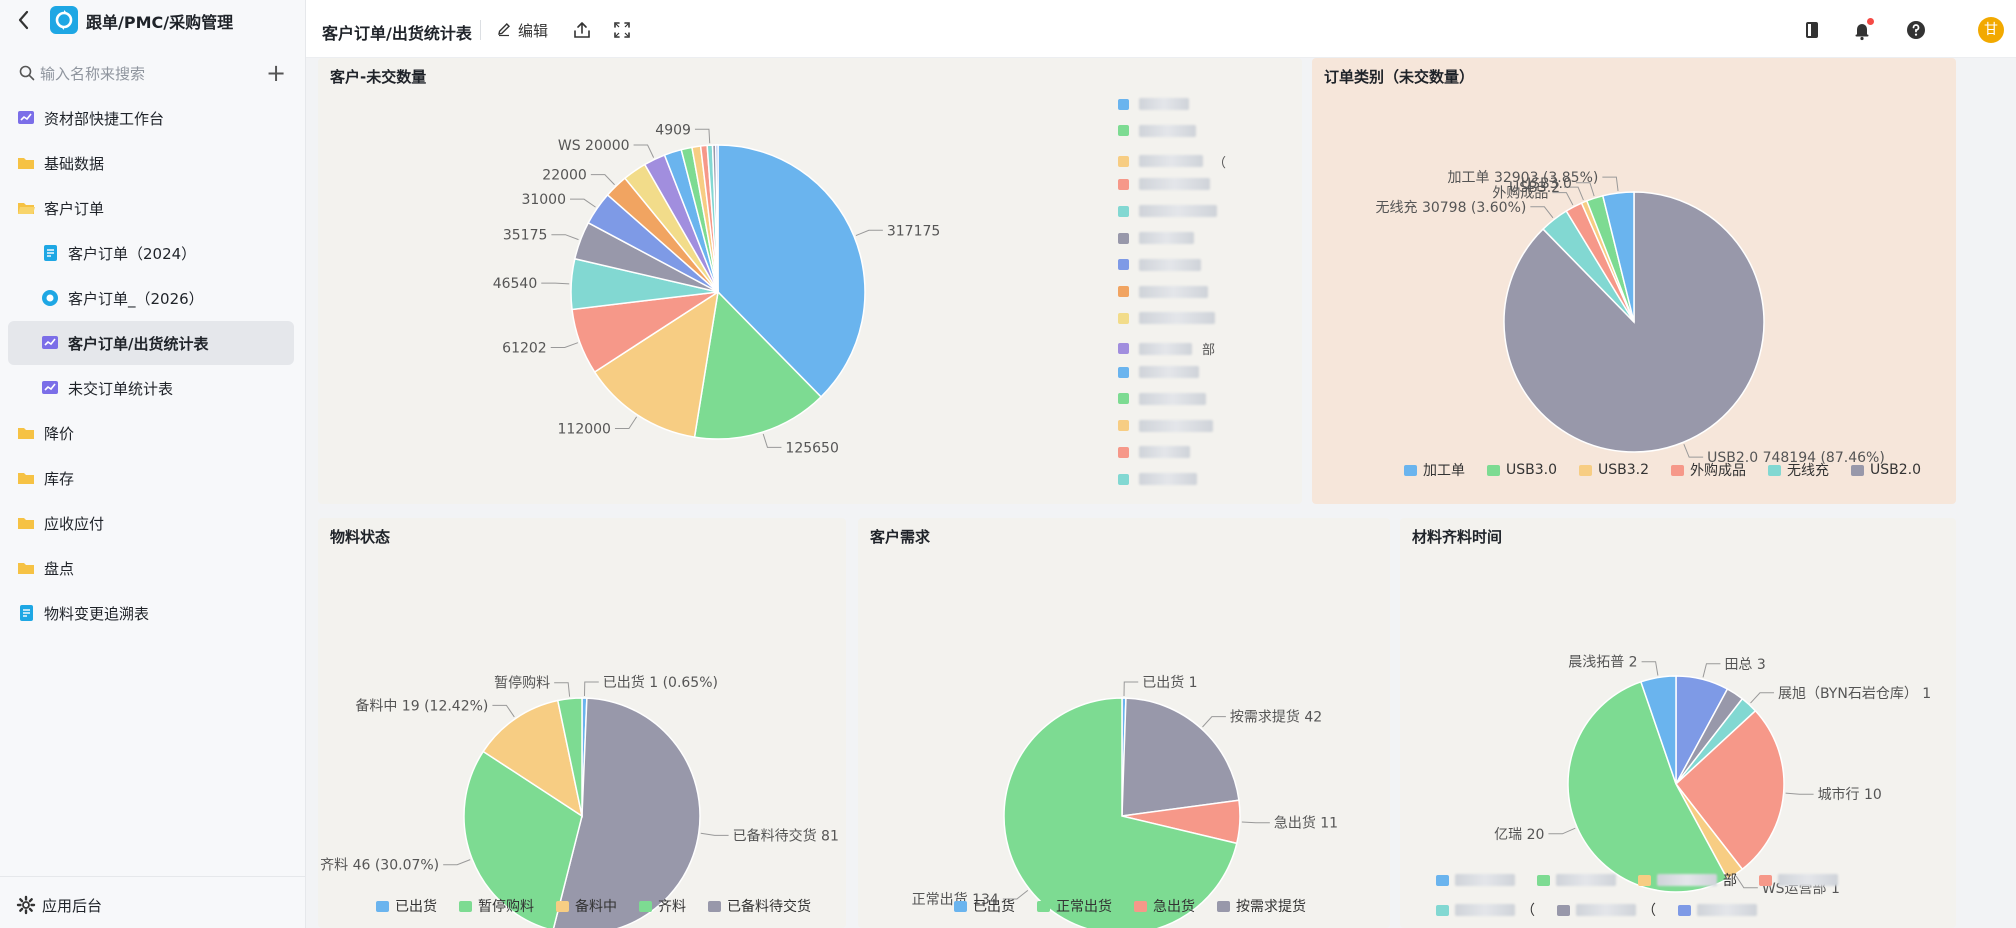 This screenshot has height=928, width=2016. Describe the element at coordinates (1434, 470) in the screenshot. I see `legend-item: 加工单` at that location.